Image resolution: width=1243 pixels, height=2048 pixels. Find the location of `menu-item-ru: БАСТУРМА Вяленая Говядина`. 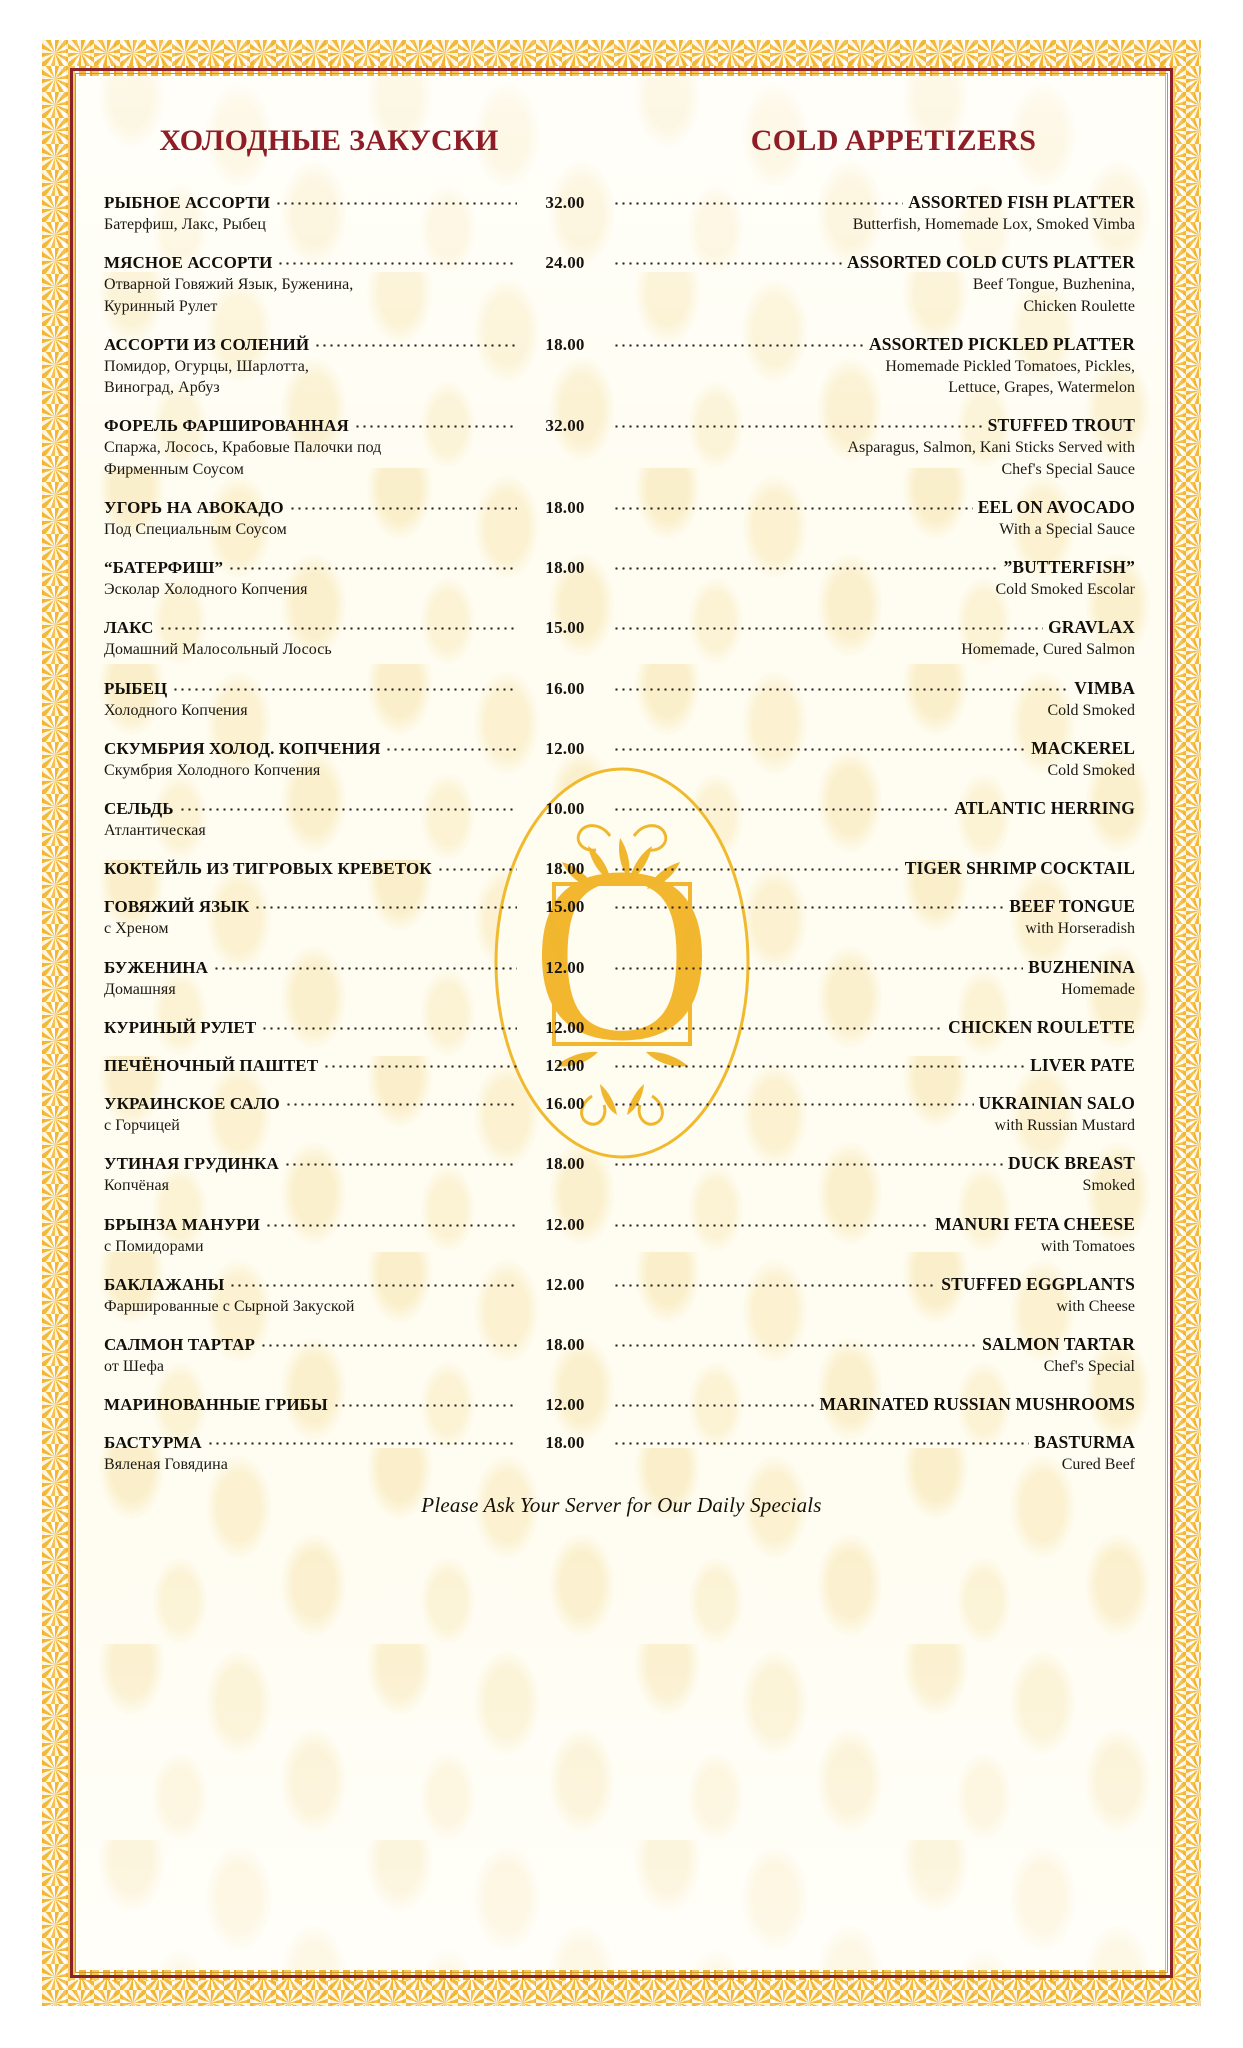

menu-item-ru: БАСТУРМА Вяленая Говядина is located at coordinates (313, 1453).